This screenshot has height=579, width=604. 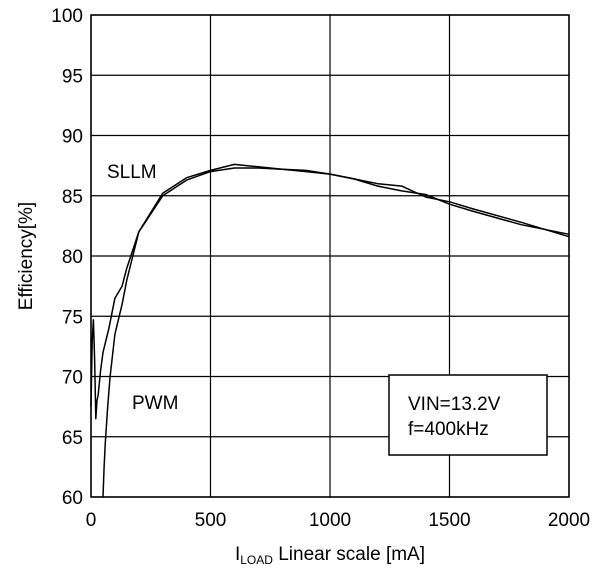 I want to click on y-tick-label: 80, so click(x=72, y=257).